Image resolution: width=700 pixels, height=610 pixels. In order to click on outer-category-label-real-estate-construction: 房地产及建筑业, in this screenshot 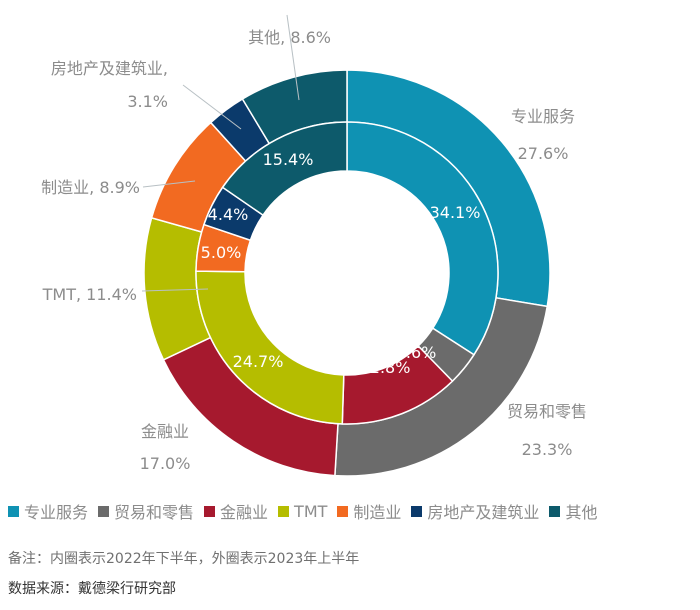, I will do `click(109, 68)`.